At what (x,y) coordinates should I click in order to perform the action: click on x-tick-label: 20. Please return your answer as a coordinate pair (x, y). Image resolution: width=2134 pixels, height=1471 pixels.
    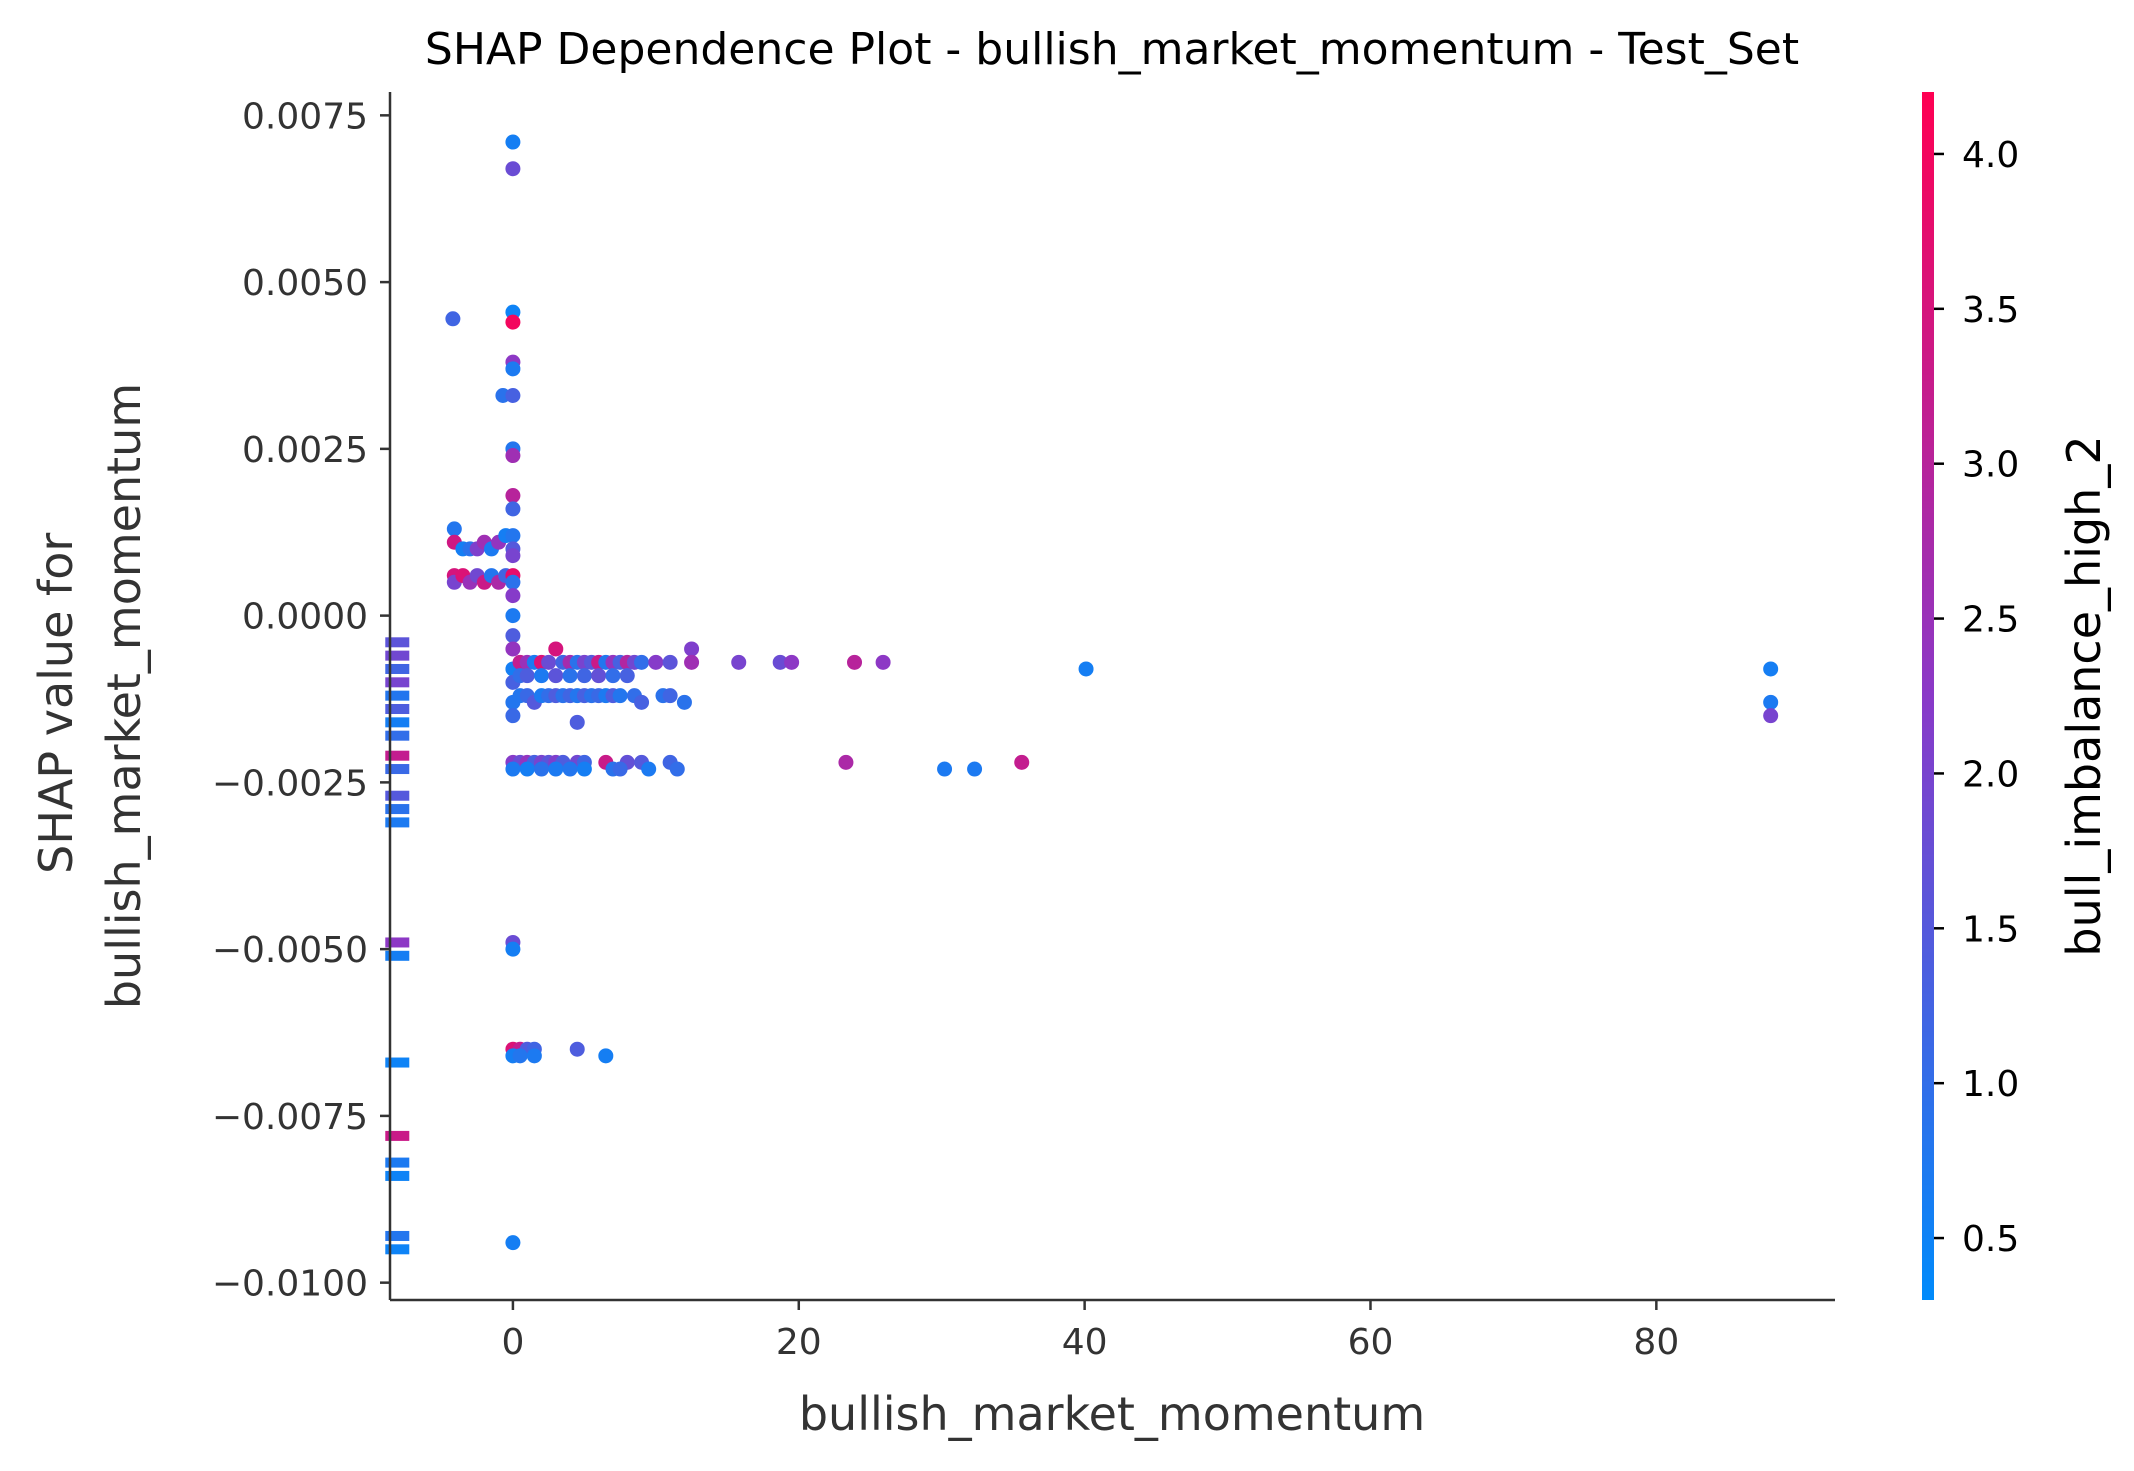
    Looking at the image, I should click on (799, 1342).